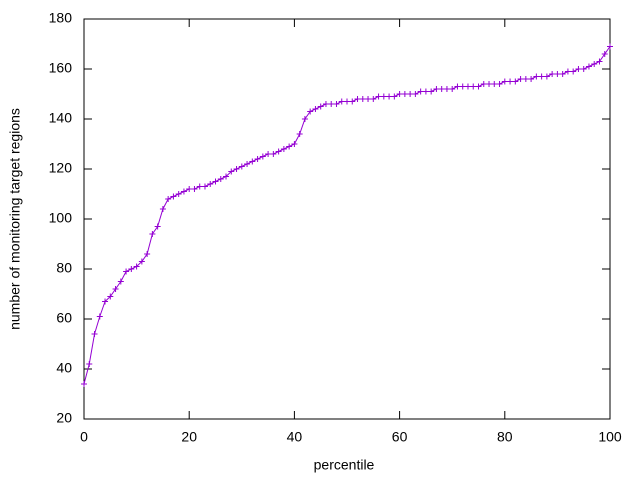 This screenshot has height=480, width=640. I want to click on x-tick-label: 0, so click(84, 437).